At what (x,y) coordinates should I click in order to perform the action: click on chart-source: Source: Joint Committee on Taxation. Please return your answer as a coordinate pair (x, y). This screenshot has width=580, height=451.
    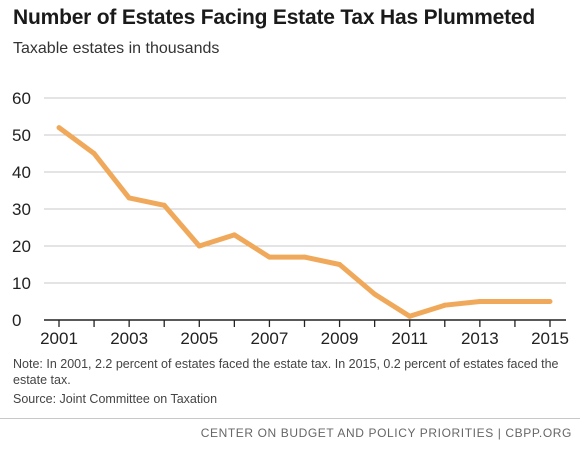
    Looking at the image, I should click on (115, 399).